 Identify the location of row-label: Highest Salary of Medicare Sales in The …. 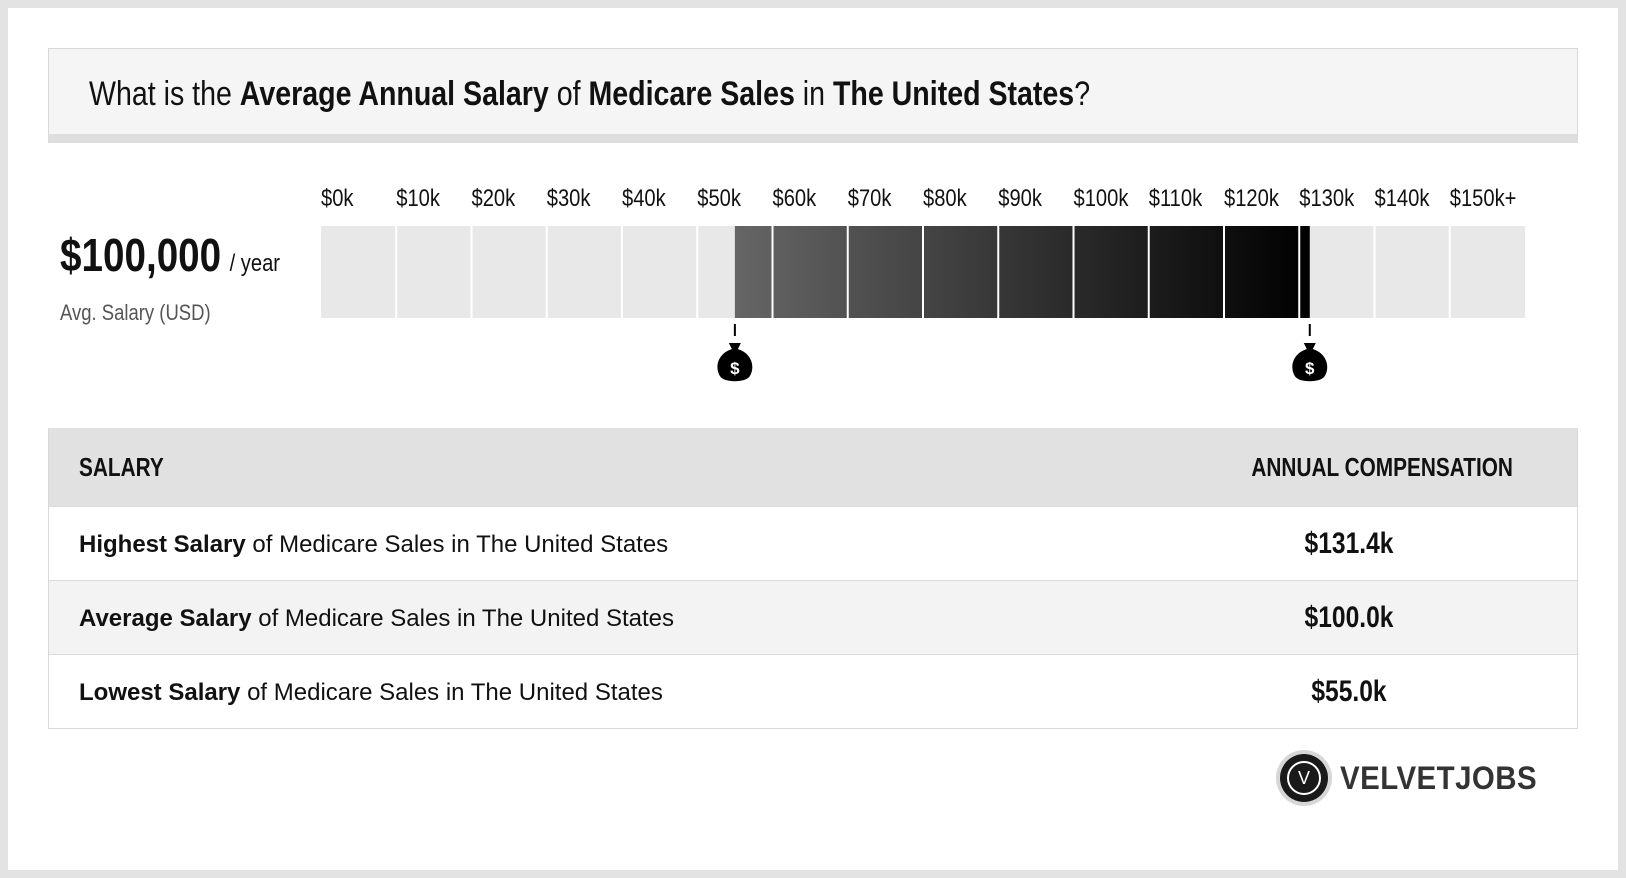
(373, 545).